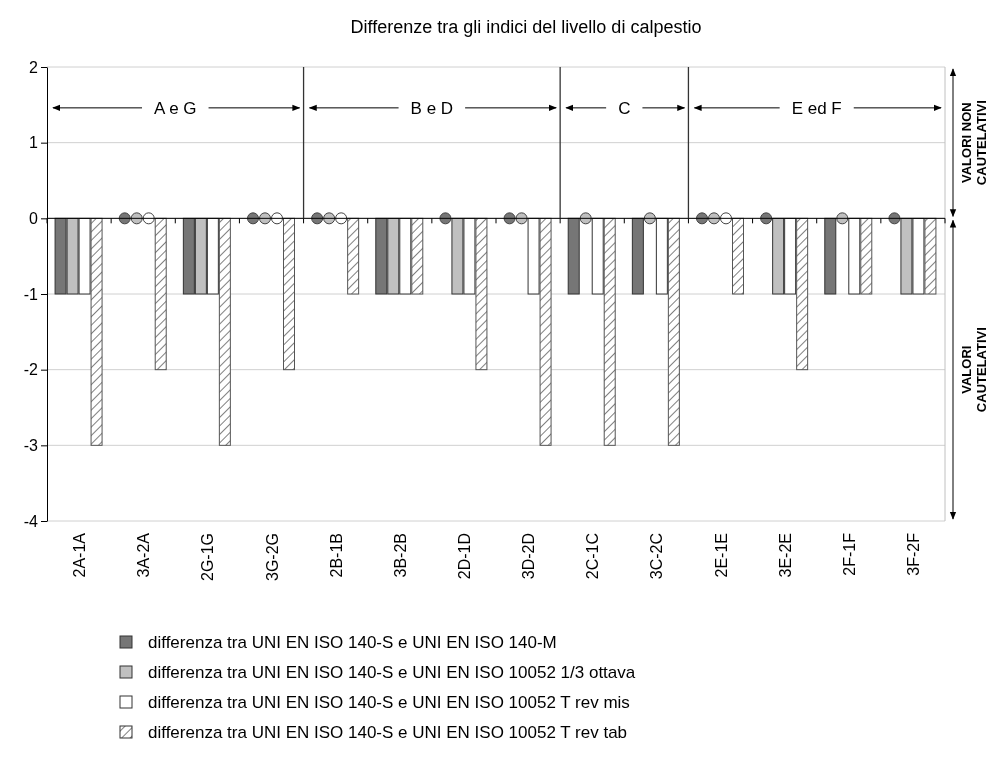 The width and height of the screenshot is (1007, 763). Describe the element at coordinates (974, 143) in the screenshot. I see `text: VALORI NON CAUTELATIVI` at that location.